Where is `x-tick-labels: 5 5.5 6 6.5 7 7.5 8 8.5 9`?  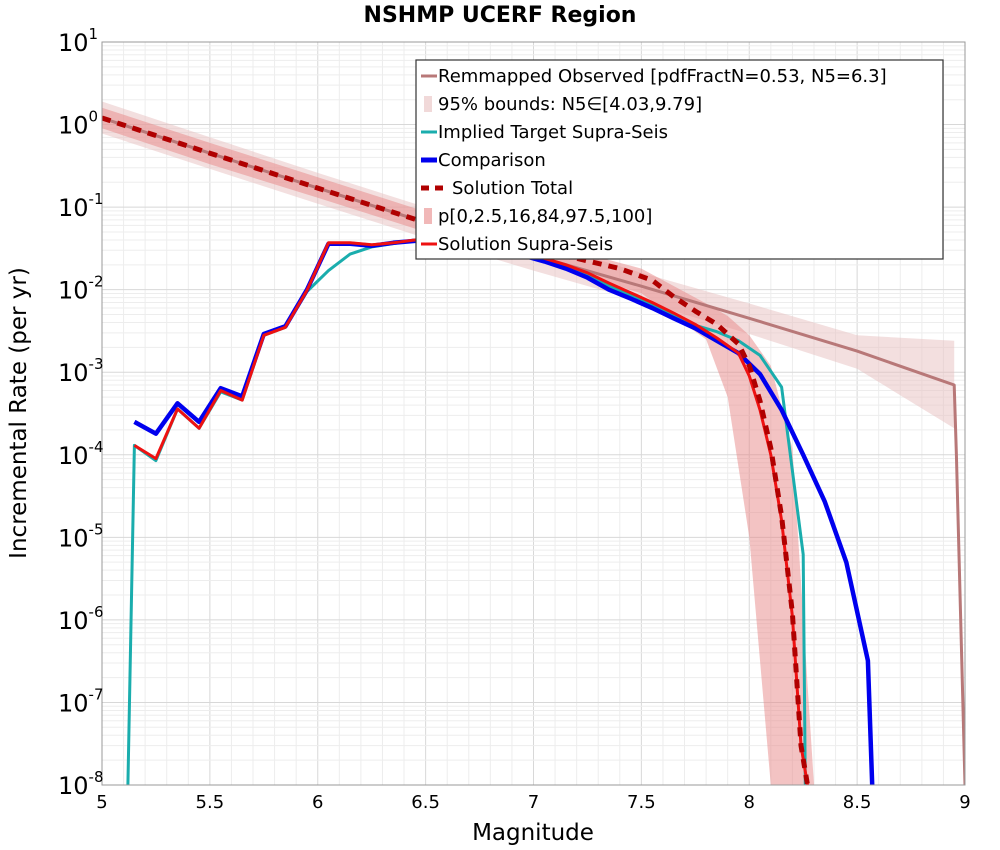
x-tick-labels: 5 5.5 6 6.5 7 7.5 8 8.5 9 is located at coordinates (533, 802).